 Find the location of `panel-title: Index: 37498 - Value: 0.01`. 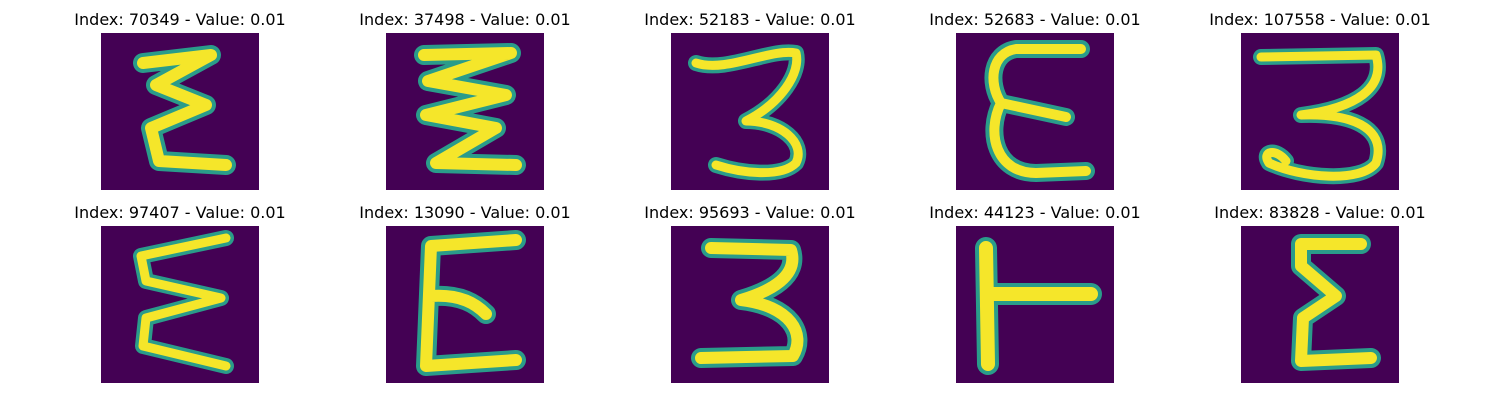

panel-title: Index: 37498 - Value: 0.01 is located at coordinates (465, 19).